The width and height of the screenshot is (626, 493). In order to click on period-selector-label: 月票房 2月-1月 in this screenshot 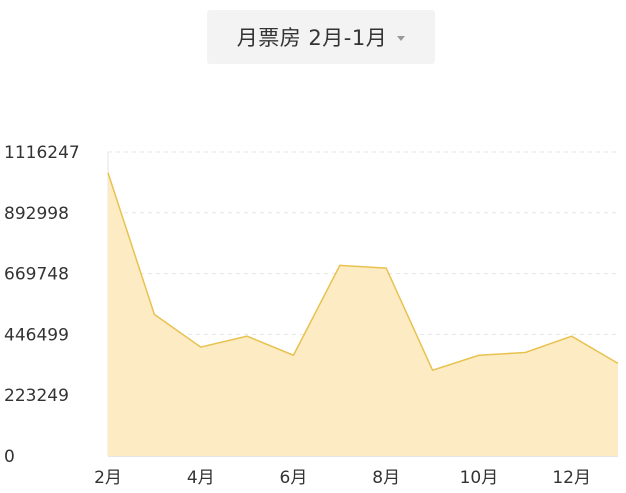, I will do `click(312, 38)`.